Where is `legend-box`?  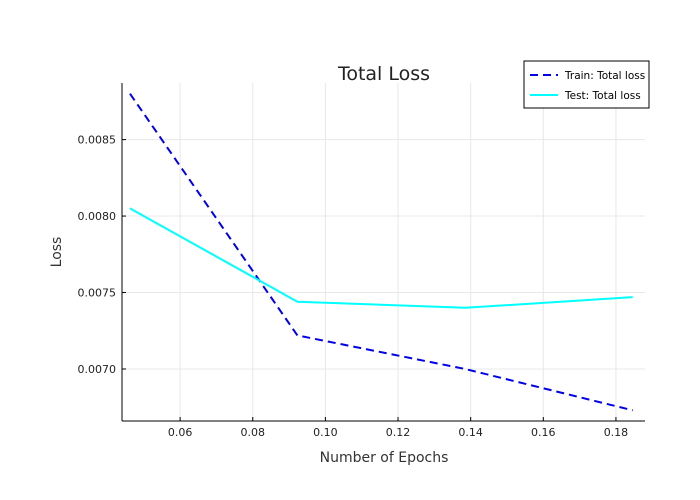 legend-box is located at coordinates (586, 84).